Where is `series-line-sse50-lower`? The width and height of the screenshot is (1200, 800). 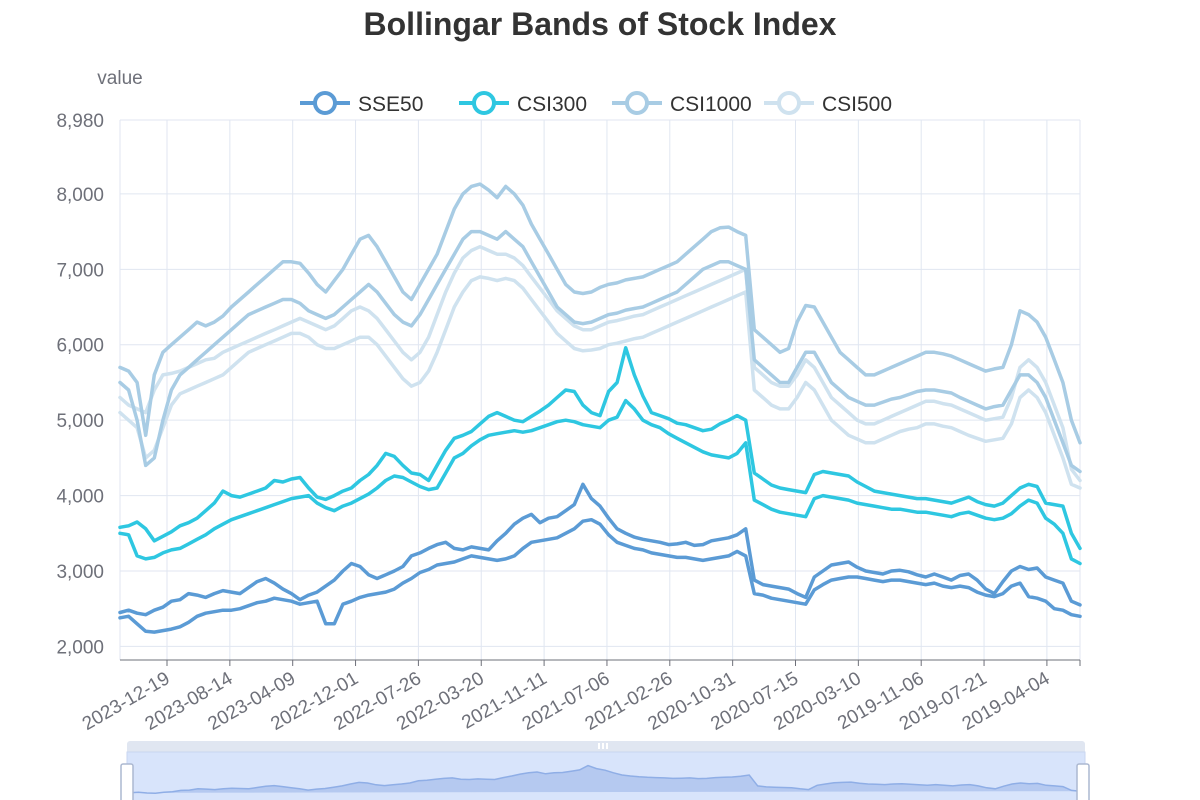
series-line-sse50-lower is located at coordinates (600, 575).